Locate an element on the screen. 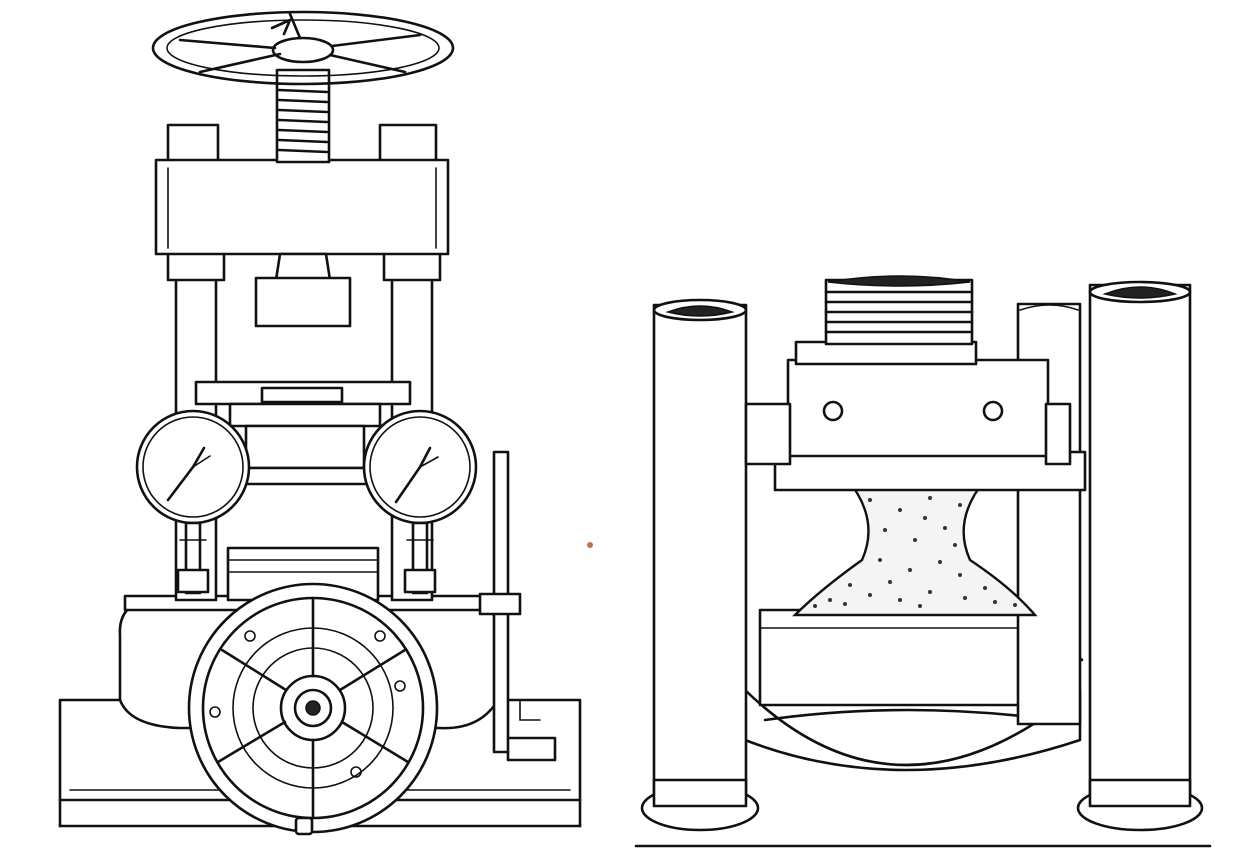  right-column is located at coordinates (1140, 556).